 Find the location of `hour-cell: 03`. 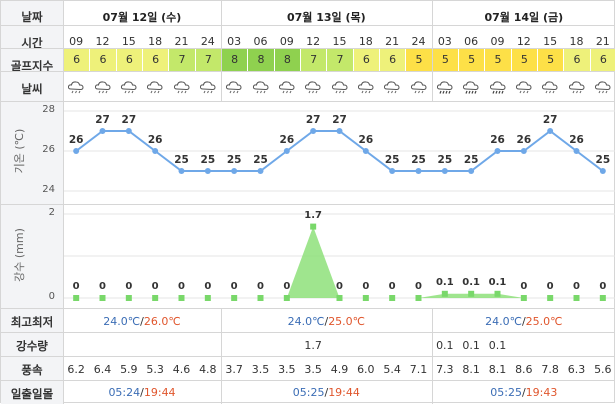

hour-cell: 03 is located at coordinates (444, 41).